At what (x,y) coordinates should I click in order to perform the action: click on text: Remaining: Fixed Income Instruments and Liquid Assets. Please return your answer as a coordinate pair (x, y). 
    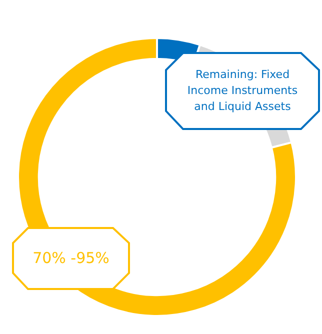
    Looking at the image, I should click on (242, 91).